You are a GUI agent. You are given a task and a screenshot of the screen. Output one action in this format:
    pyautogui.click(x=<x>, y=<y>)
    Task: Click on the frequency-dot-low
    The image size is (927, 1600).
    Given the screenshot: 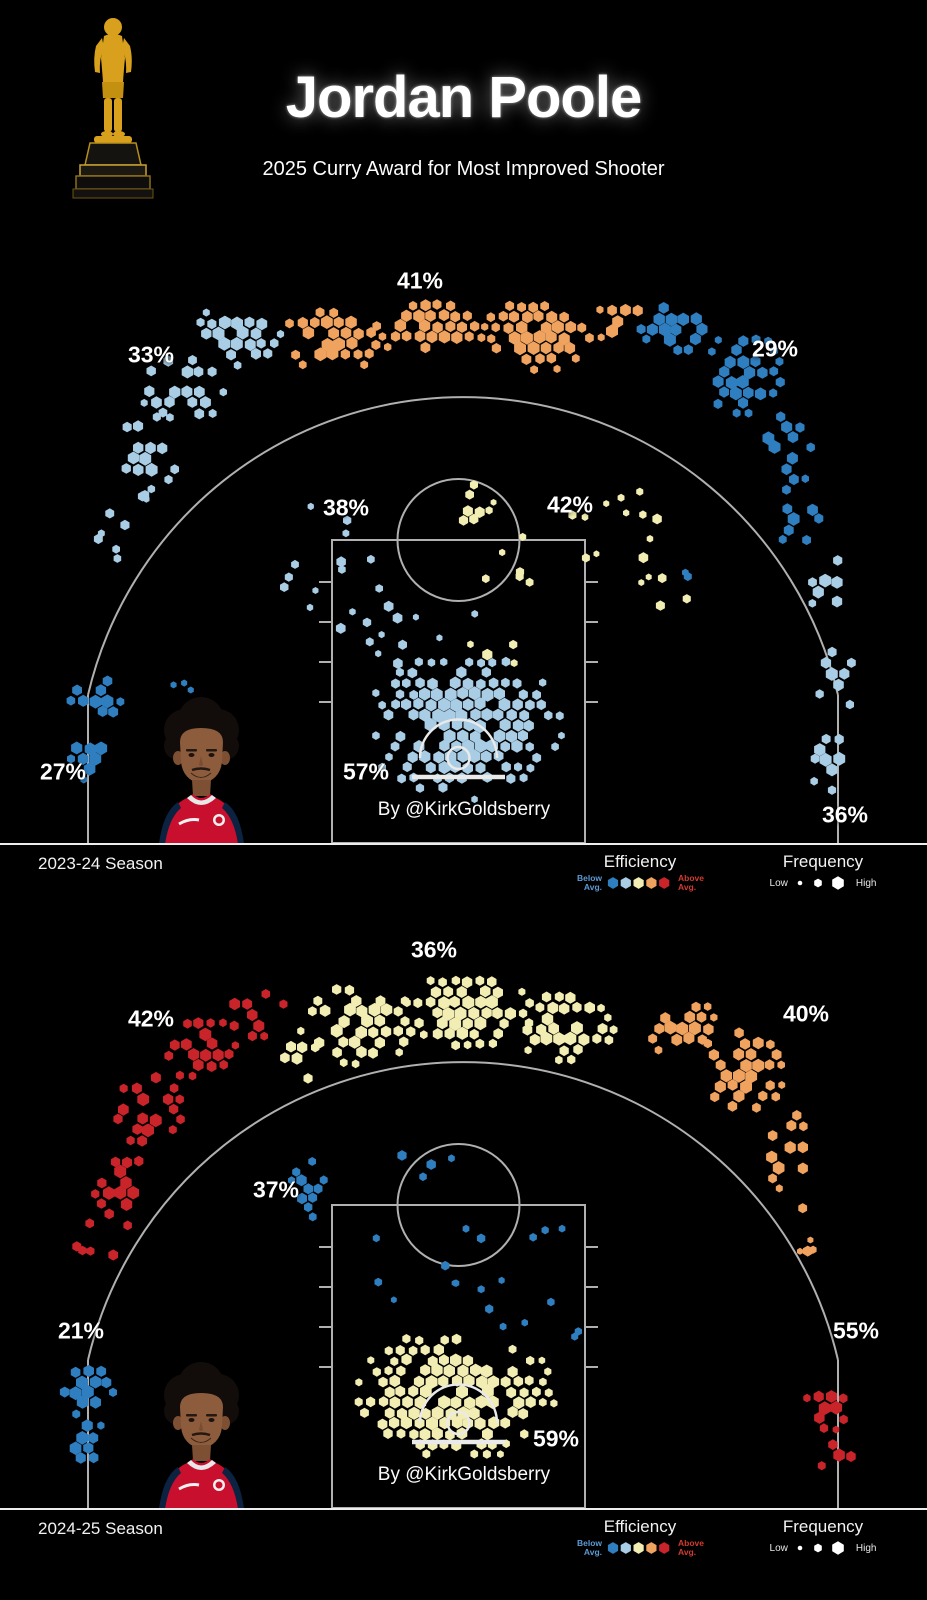 What is the action you would take?
    pyautogui.click(x=800, y=1548)
    